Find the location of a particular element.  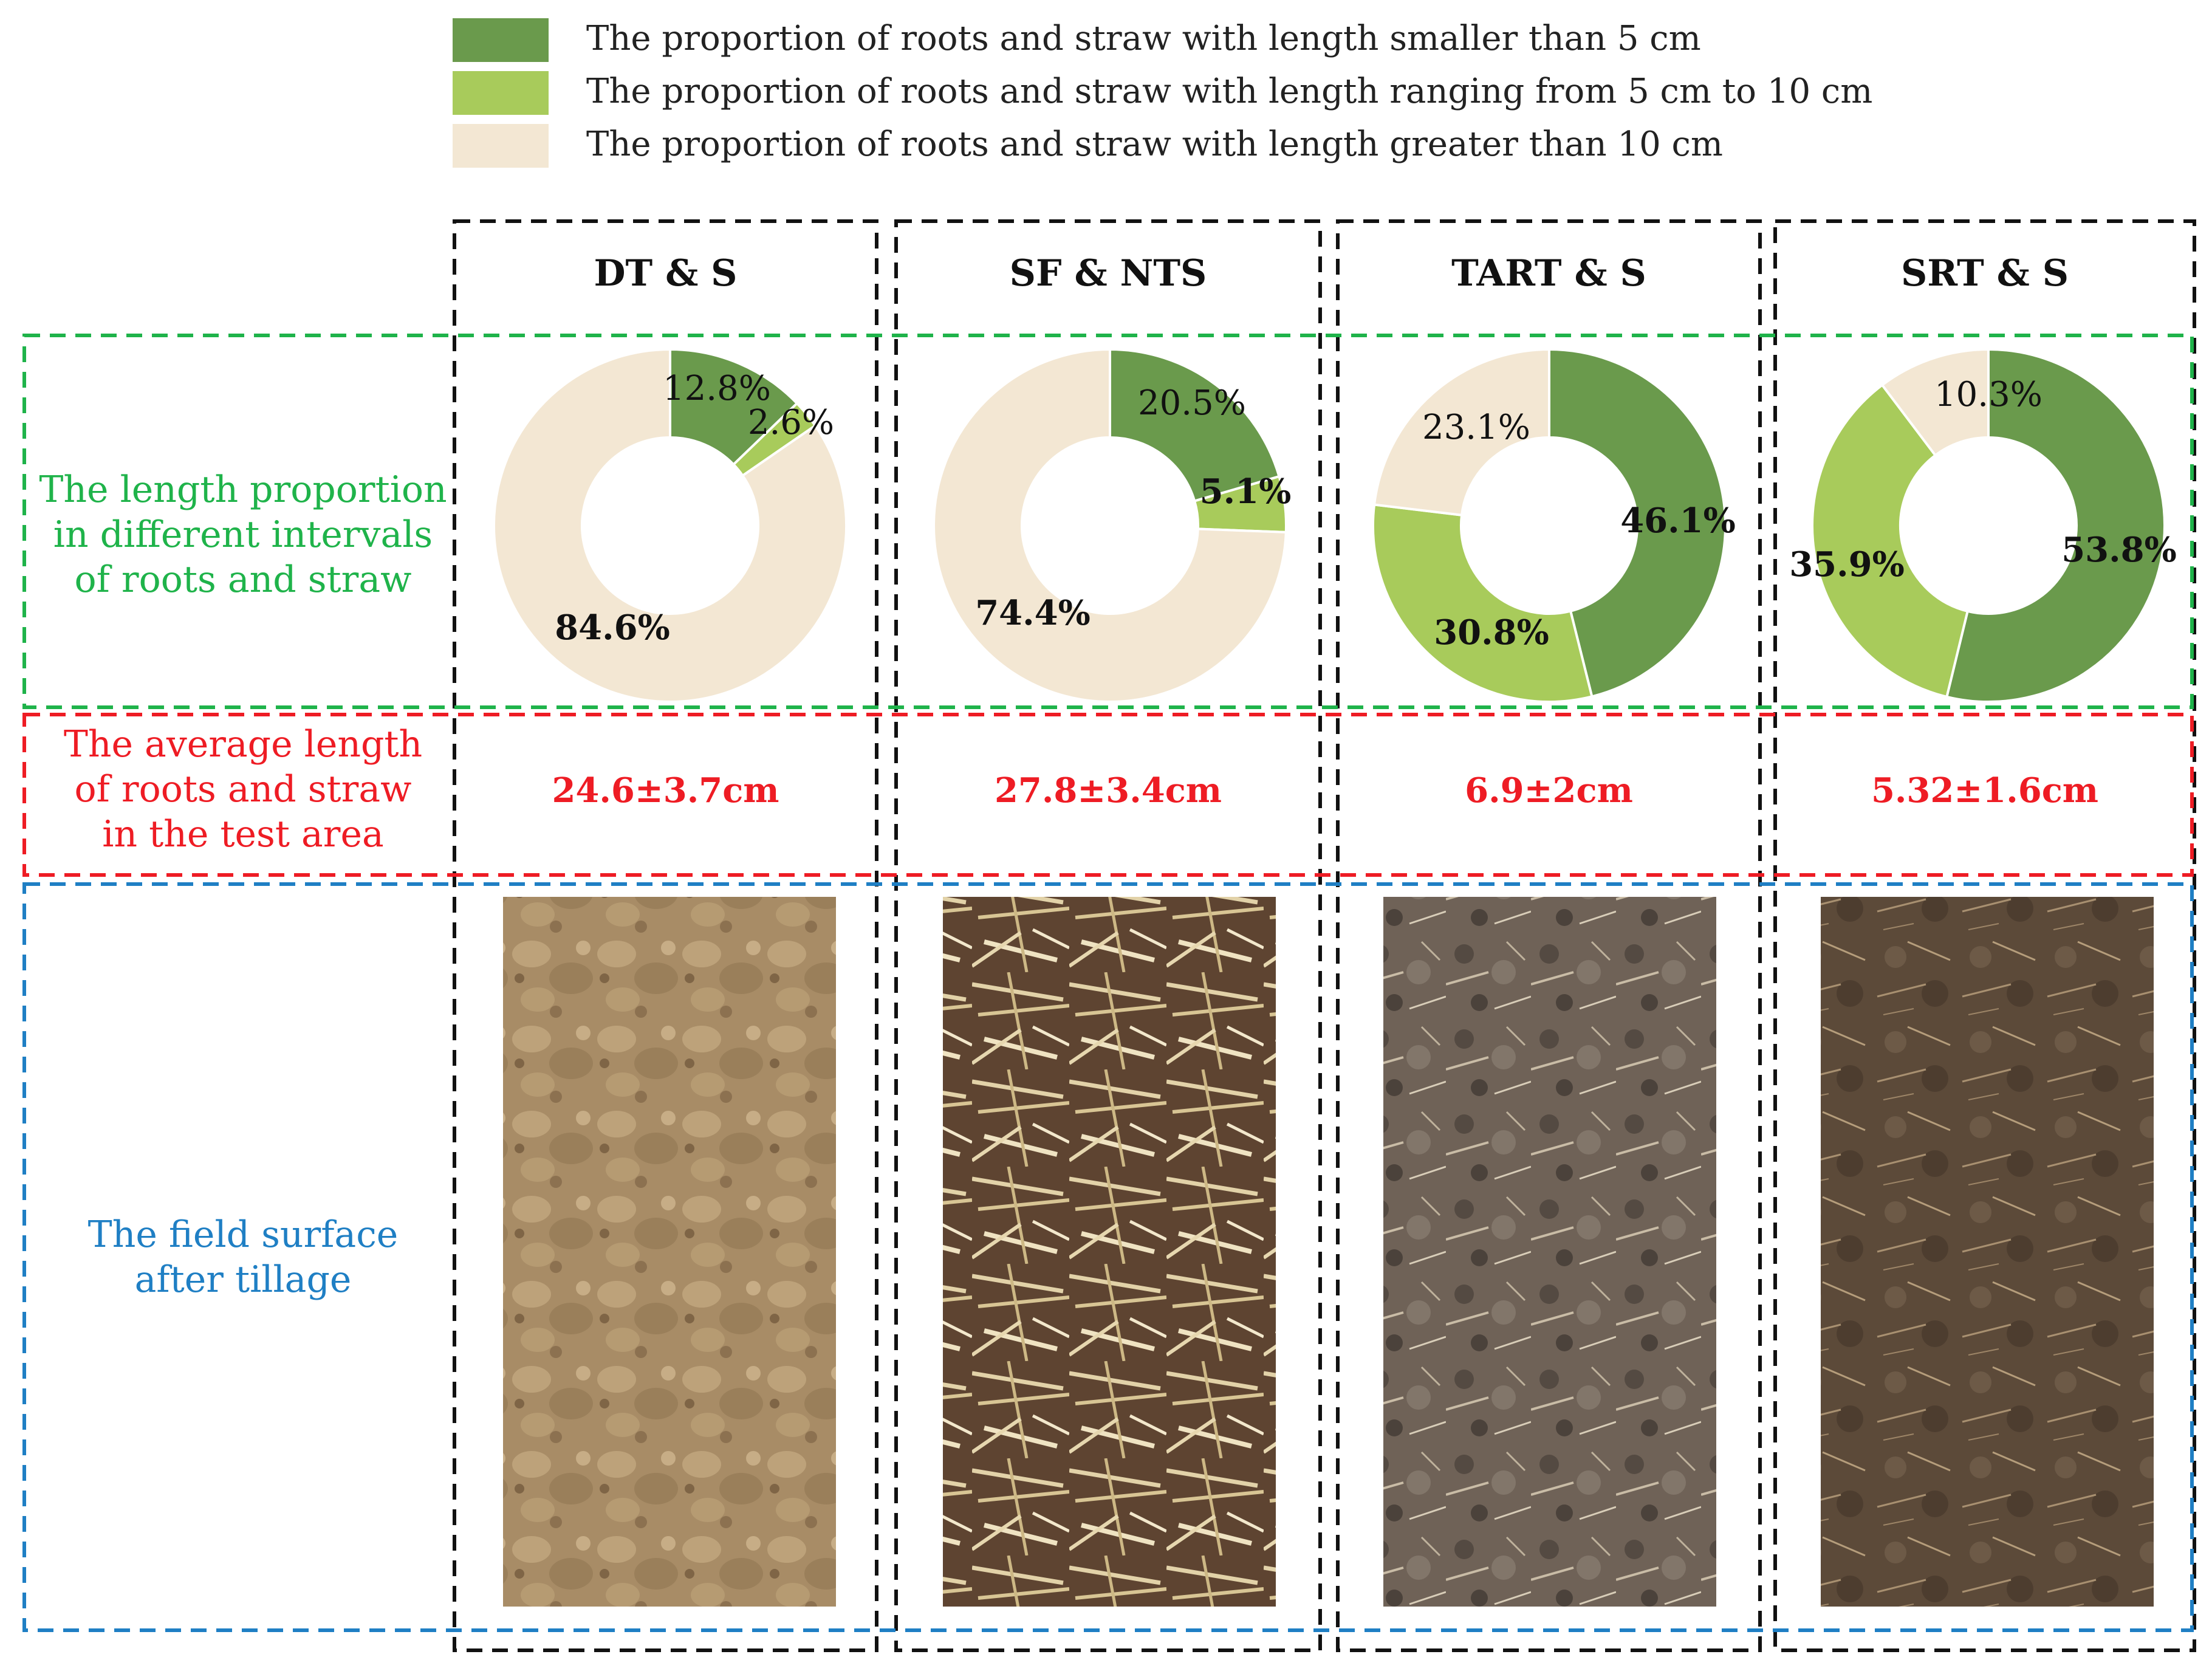

donut-slice-label: 35.9% is located at coordinates (1847, 564).